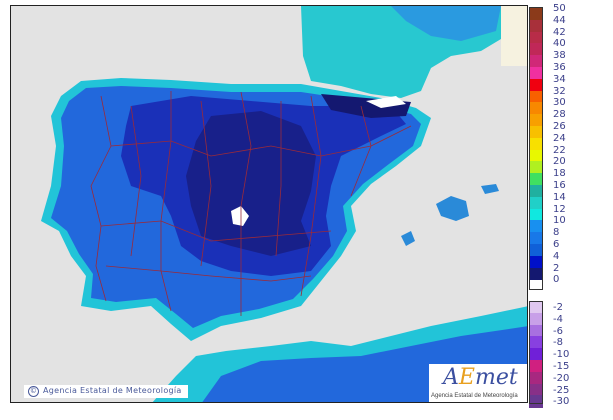  Describe the element at coordinates (496, 377) in the screenshot. I see `logo-met: met` at that location.